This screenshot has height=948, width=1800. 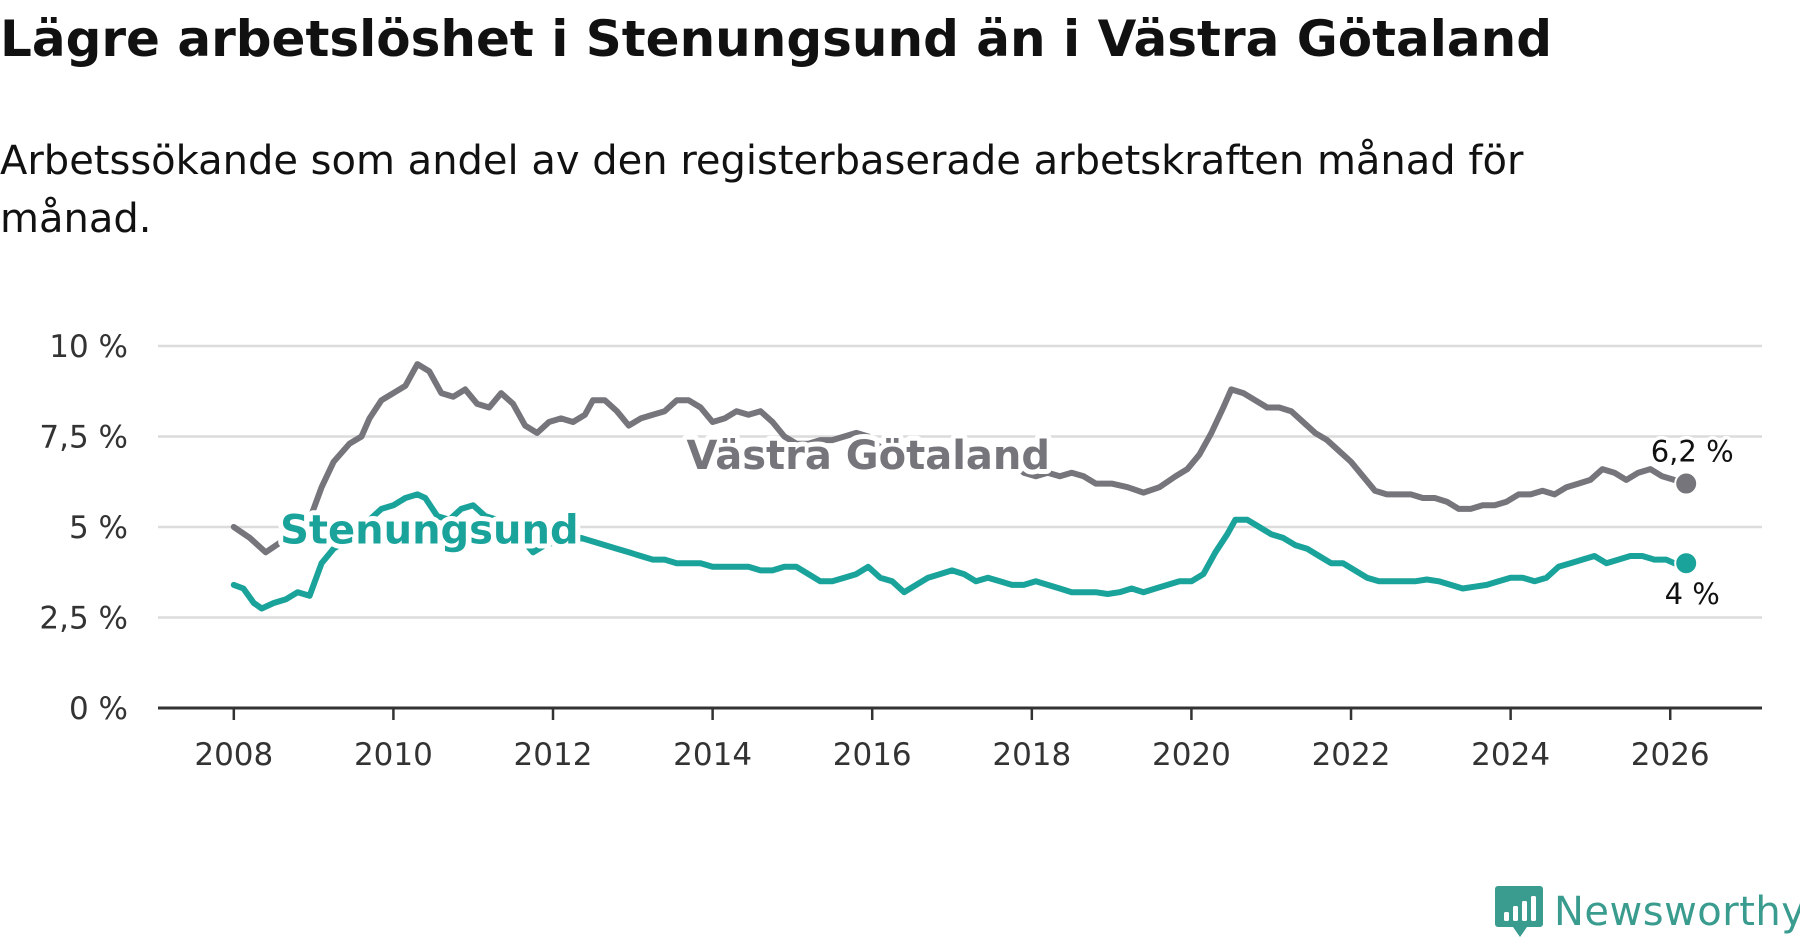 I want to click on newsworthy-logo-icon, so click(x=1519, y=911).